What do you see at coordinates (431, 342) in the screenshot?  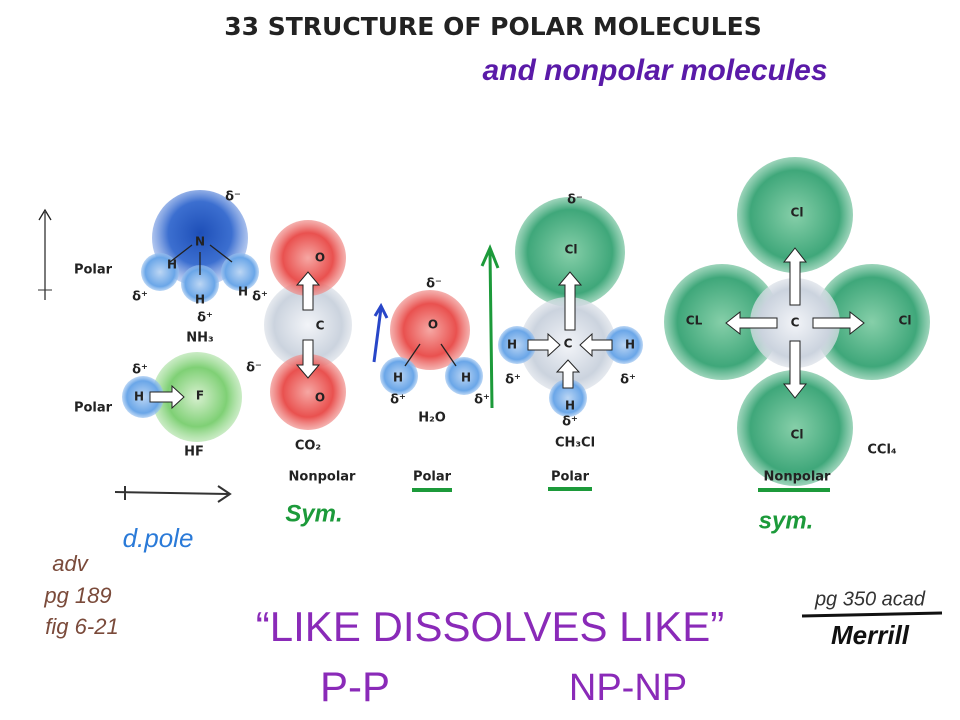 I see `h2o-model` at bounding box center [431, 342].